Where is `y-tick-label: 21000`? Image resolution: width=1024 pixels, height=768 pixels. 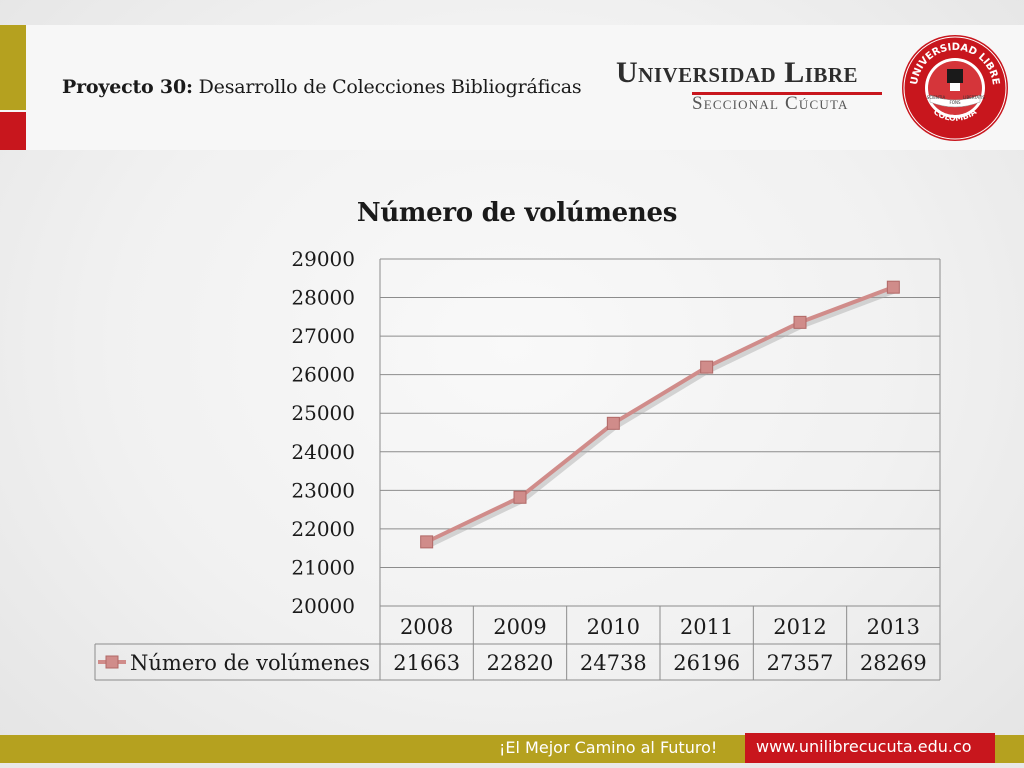
y-tick-label: 21000 is located at coordinates (323, 567).